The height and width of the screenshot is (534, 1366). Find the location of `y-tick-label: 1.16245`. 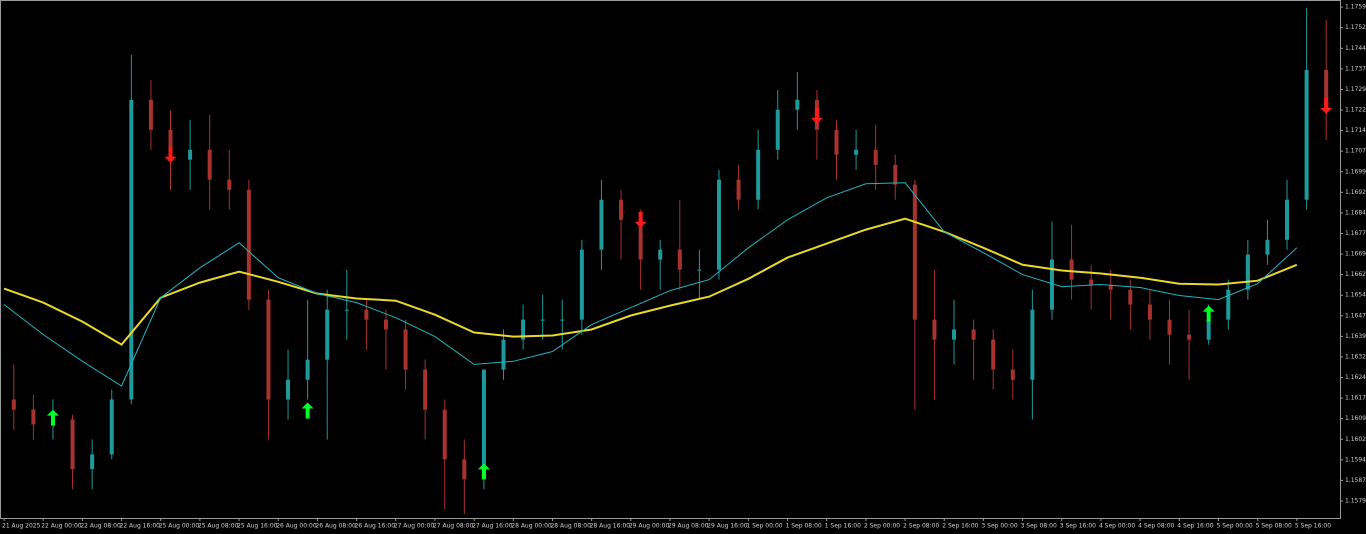

y-tick-label: 1.16245 is located at coordinates (1355, 377).